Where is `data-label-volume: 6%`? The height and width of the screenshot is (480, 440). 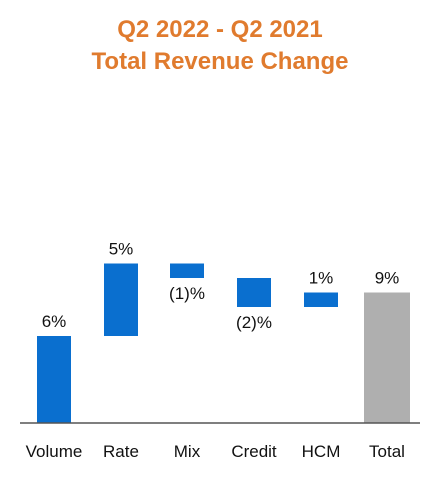 data-label-volume: 6% is located at coordinates (54, 321).